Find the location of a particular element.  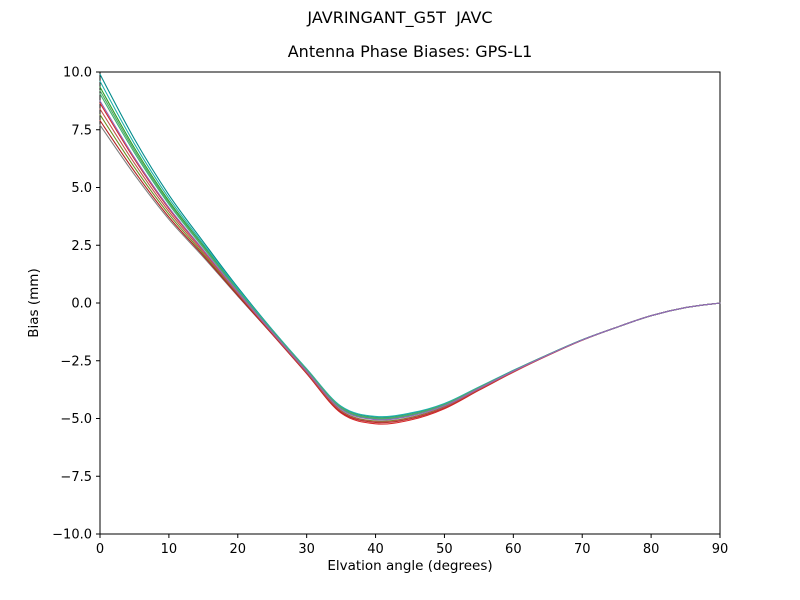

y-axis-label: Bias (mm) is located at coordinates (34, 303).